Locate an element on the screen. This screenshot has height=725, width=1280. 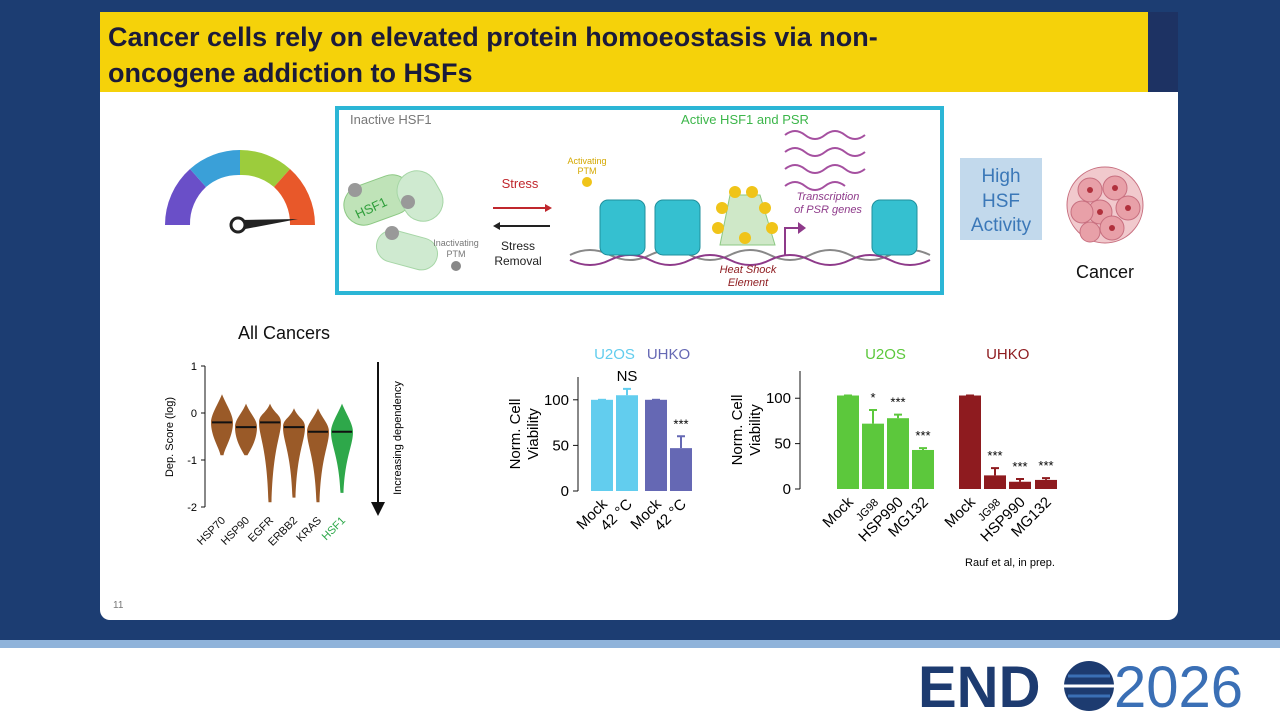
cancer-label: Cancer is located at coordinates (1105, 272).